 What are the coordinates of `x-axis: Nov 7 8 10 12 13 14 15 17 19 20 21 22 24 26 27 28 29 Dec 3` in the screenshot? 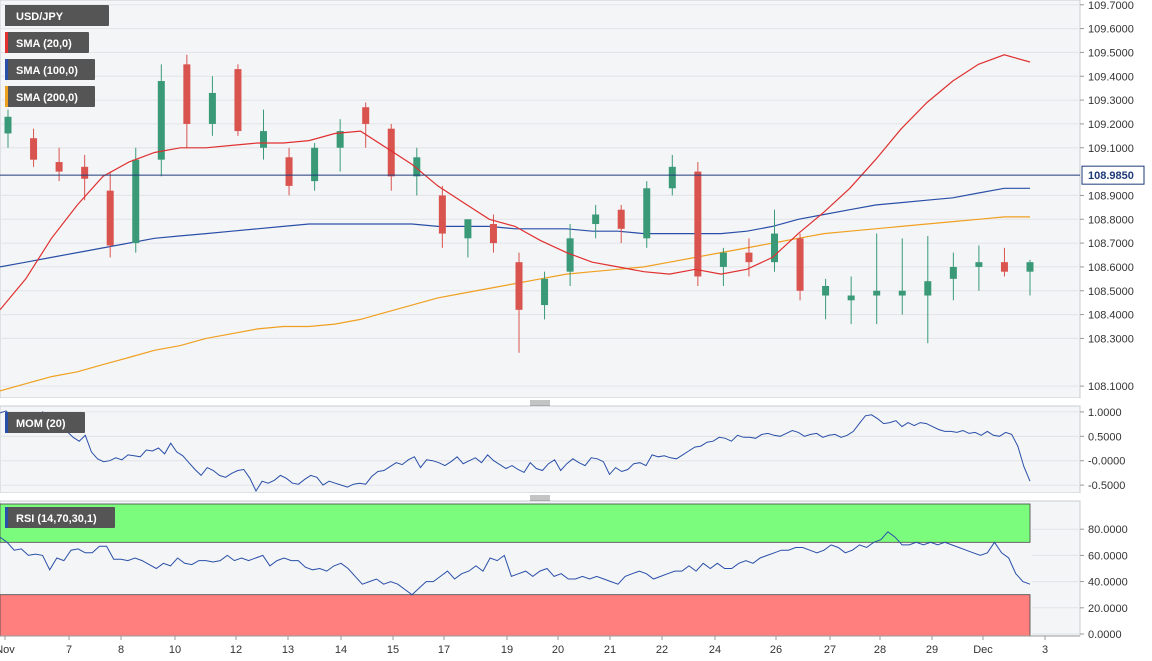 It's located at (540, 645).